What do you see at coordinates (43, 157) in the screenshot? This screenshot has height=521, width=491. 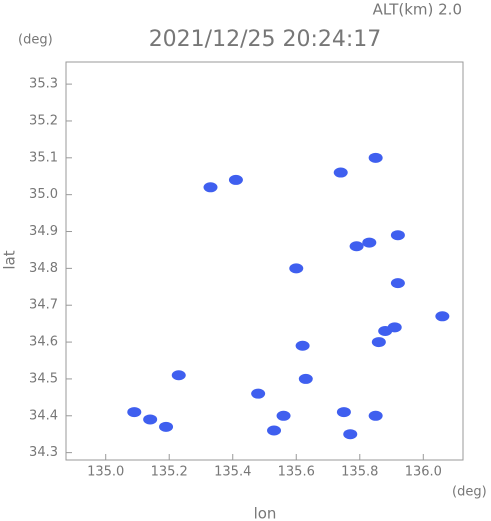 I see `y-tick-label: 35.1` at bounding box center [43, 157].